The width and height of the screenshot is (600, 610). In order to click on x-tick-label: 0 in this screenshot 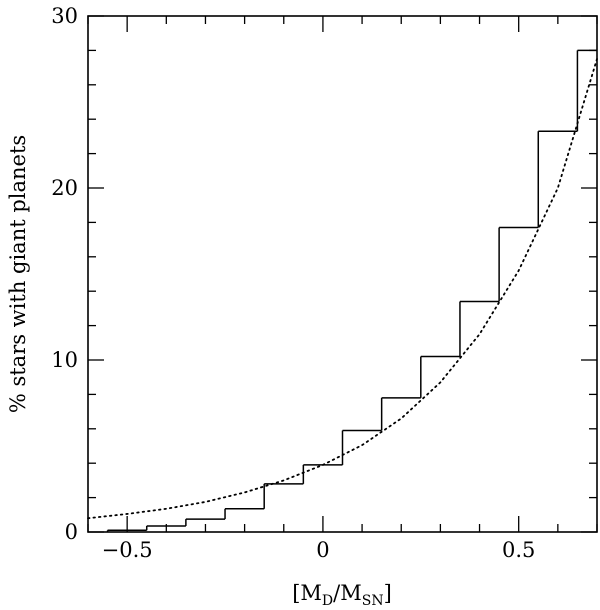, I will do `click(322, 550)`.